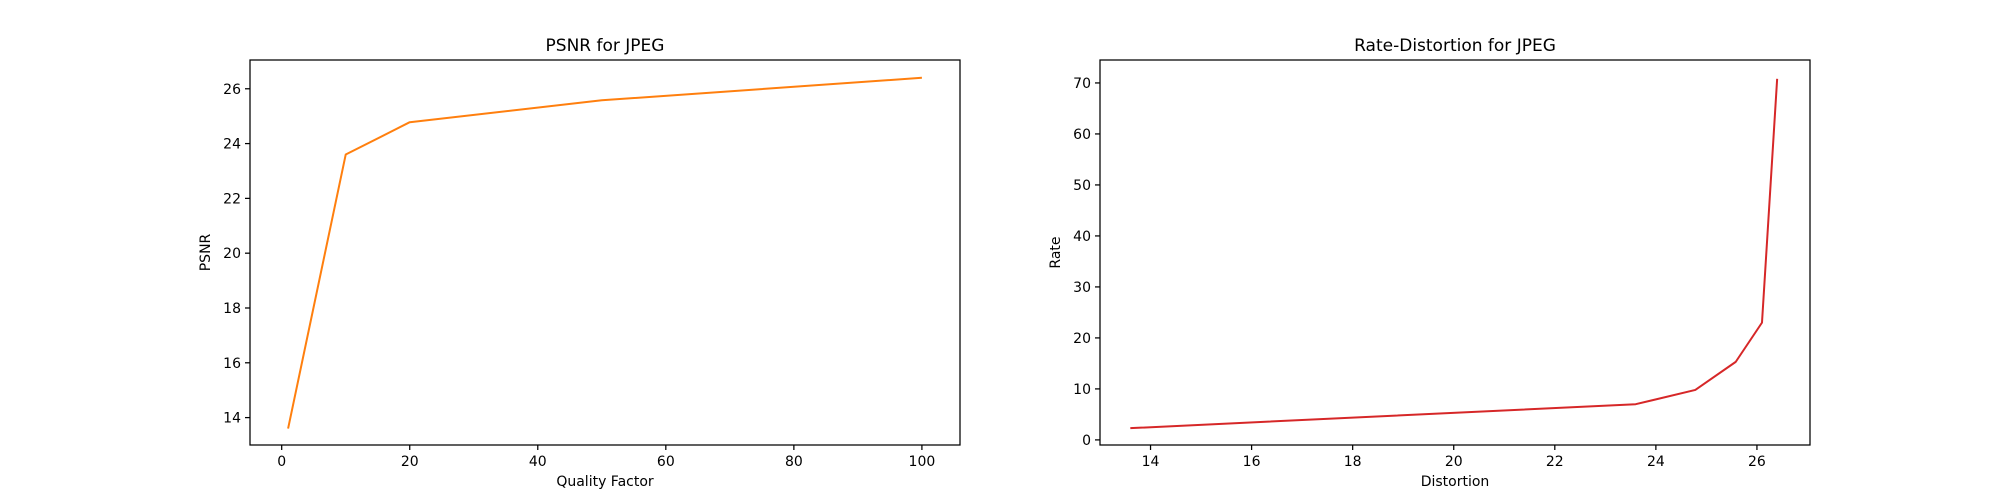 The image size is (2000, 500). What do you see at coordinates (232, 90) in the screenshot?
I see `y-tick-label: 26` at bounding box center [232, 90].